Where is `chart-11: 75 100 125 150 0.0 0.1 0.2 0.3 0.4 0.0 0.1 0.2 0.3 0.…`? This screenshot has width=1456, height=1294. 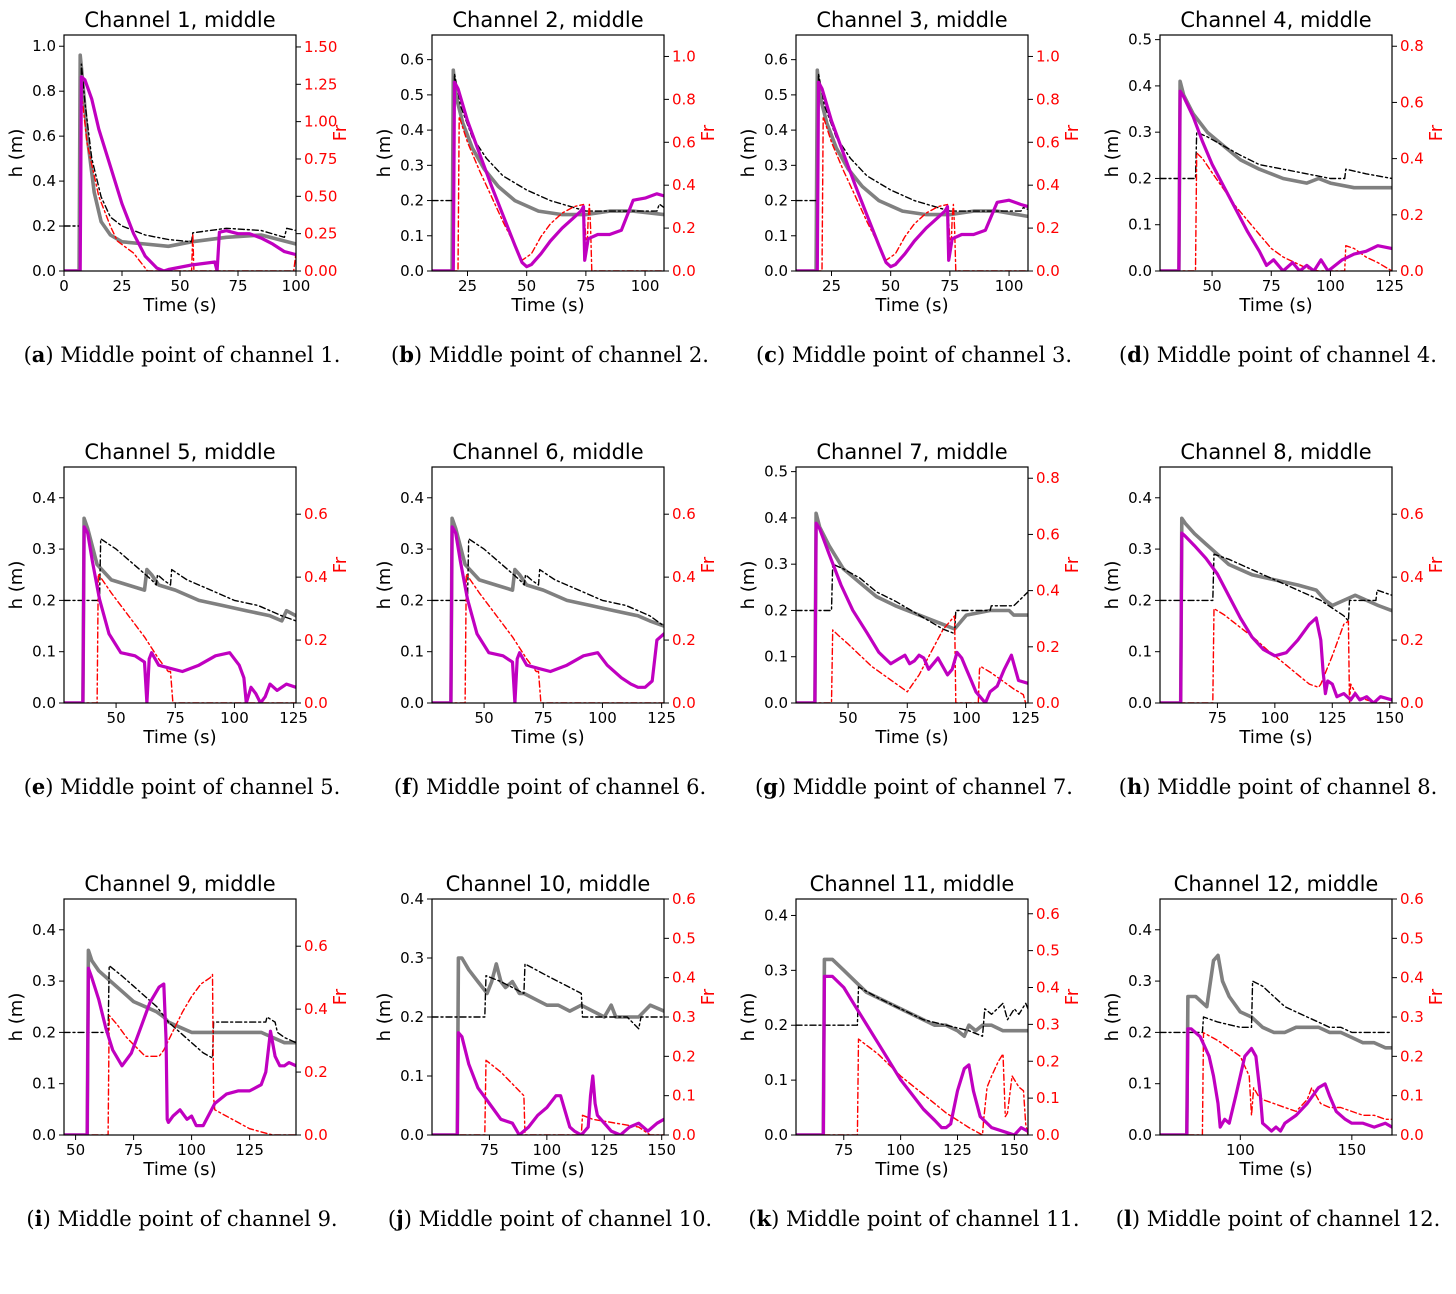
chart-11: 75 100 125 150 0.0 0.1 0.2 0.3 0.4 0.0 0.1 0.2 0.3 0.… is located at coordinates (910, 1026).